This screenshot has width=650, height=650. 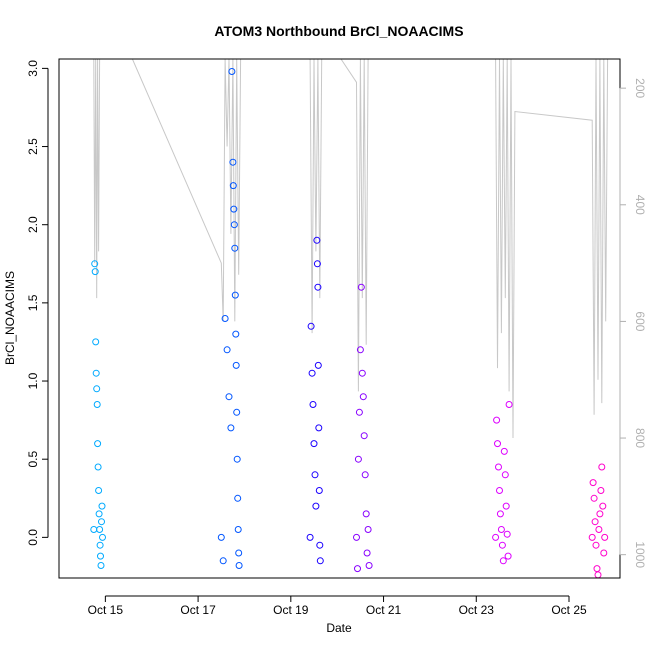 I want to click on x-axis: Oct 15 Oct 17 Oct 19 Oct 21 Oct 23 Oct 25, so click(x=337, y=606).